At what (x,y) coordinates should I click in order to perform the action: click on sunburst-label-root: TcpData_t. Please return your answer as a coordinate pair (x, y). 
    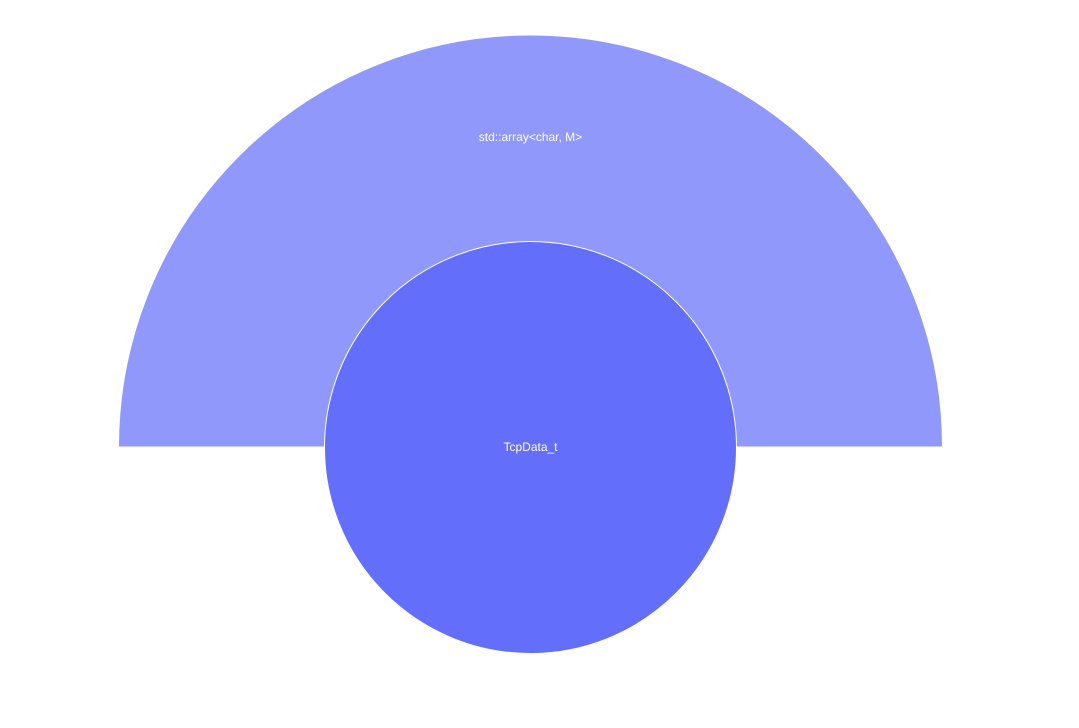
    Looking at the image, I should click on (530, 447).